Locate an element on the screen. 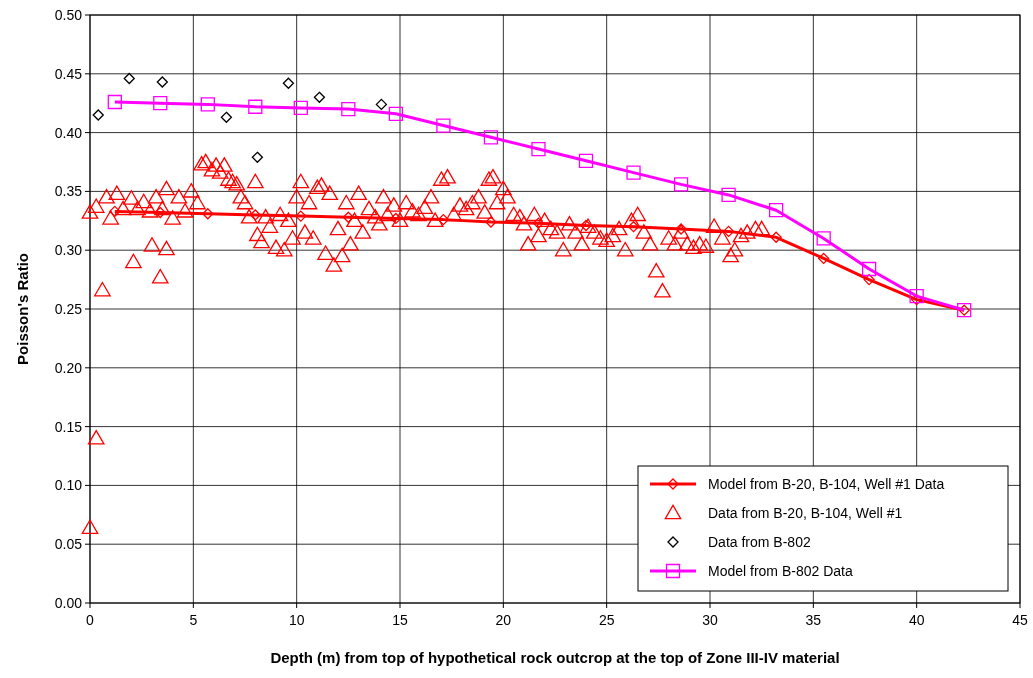  y-tick-label: 0.50 is located at coordinates (68, 15).